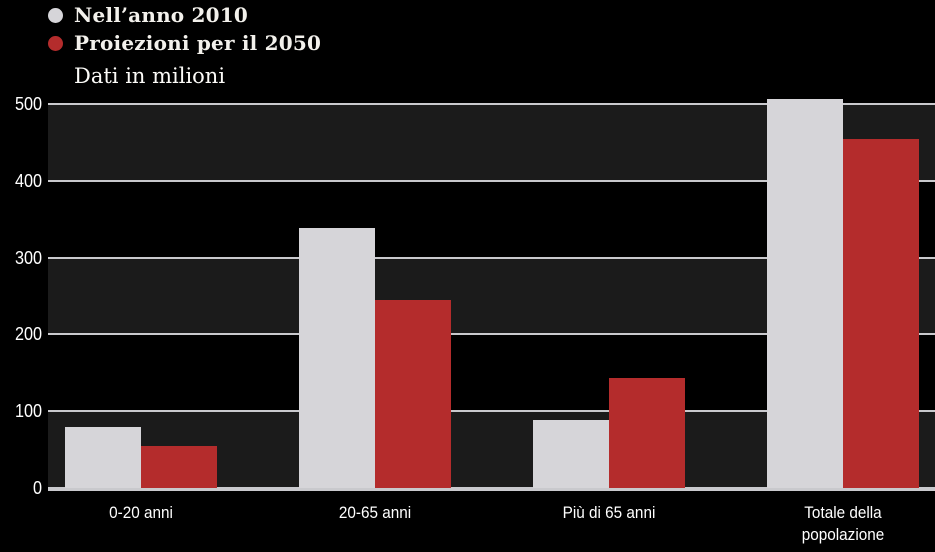 Image resolution: width=935 pixels, height=552 pixels. What do you see at coordinates (28, 334) in the screenshot?
I see `y-axis-tick-label: 200` at bounding box center [28, 334].